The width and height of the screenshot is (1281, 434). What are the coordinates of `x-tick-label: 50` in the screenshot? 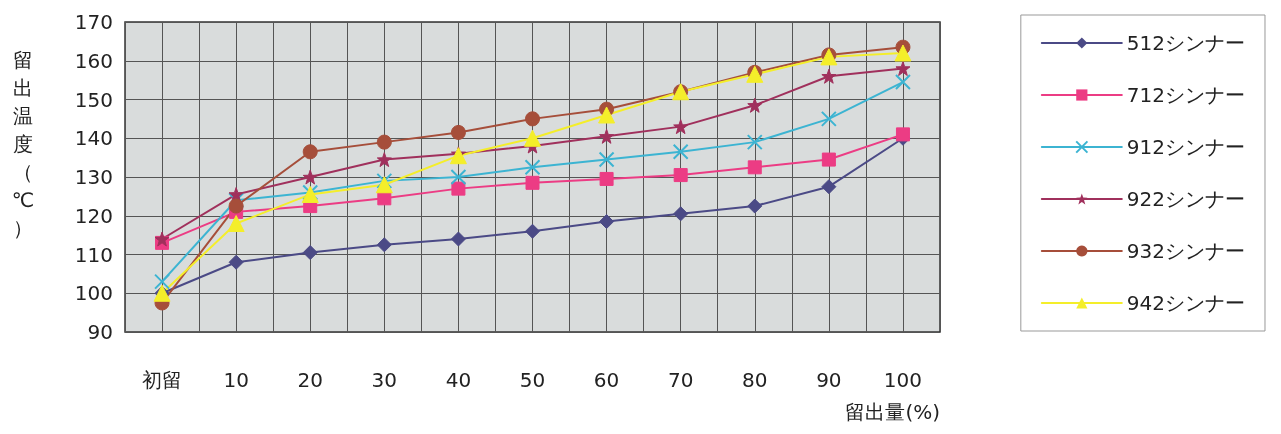 It's located at (532, 380).